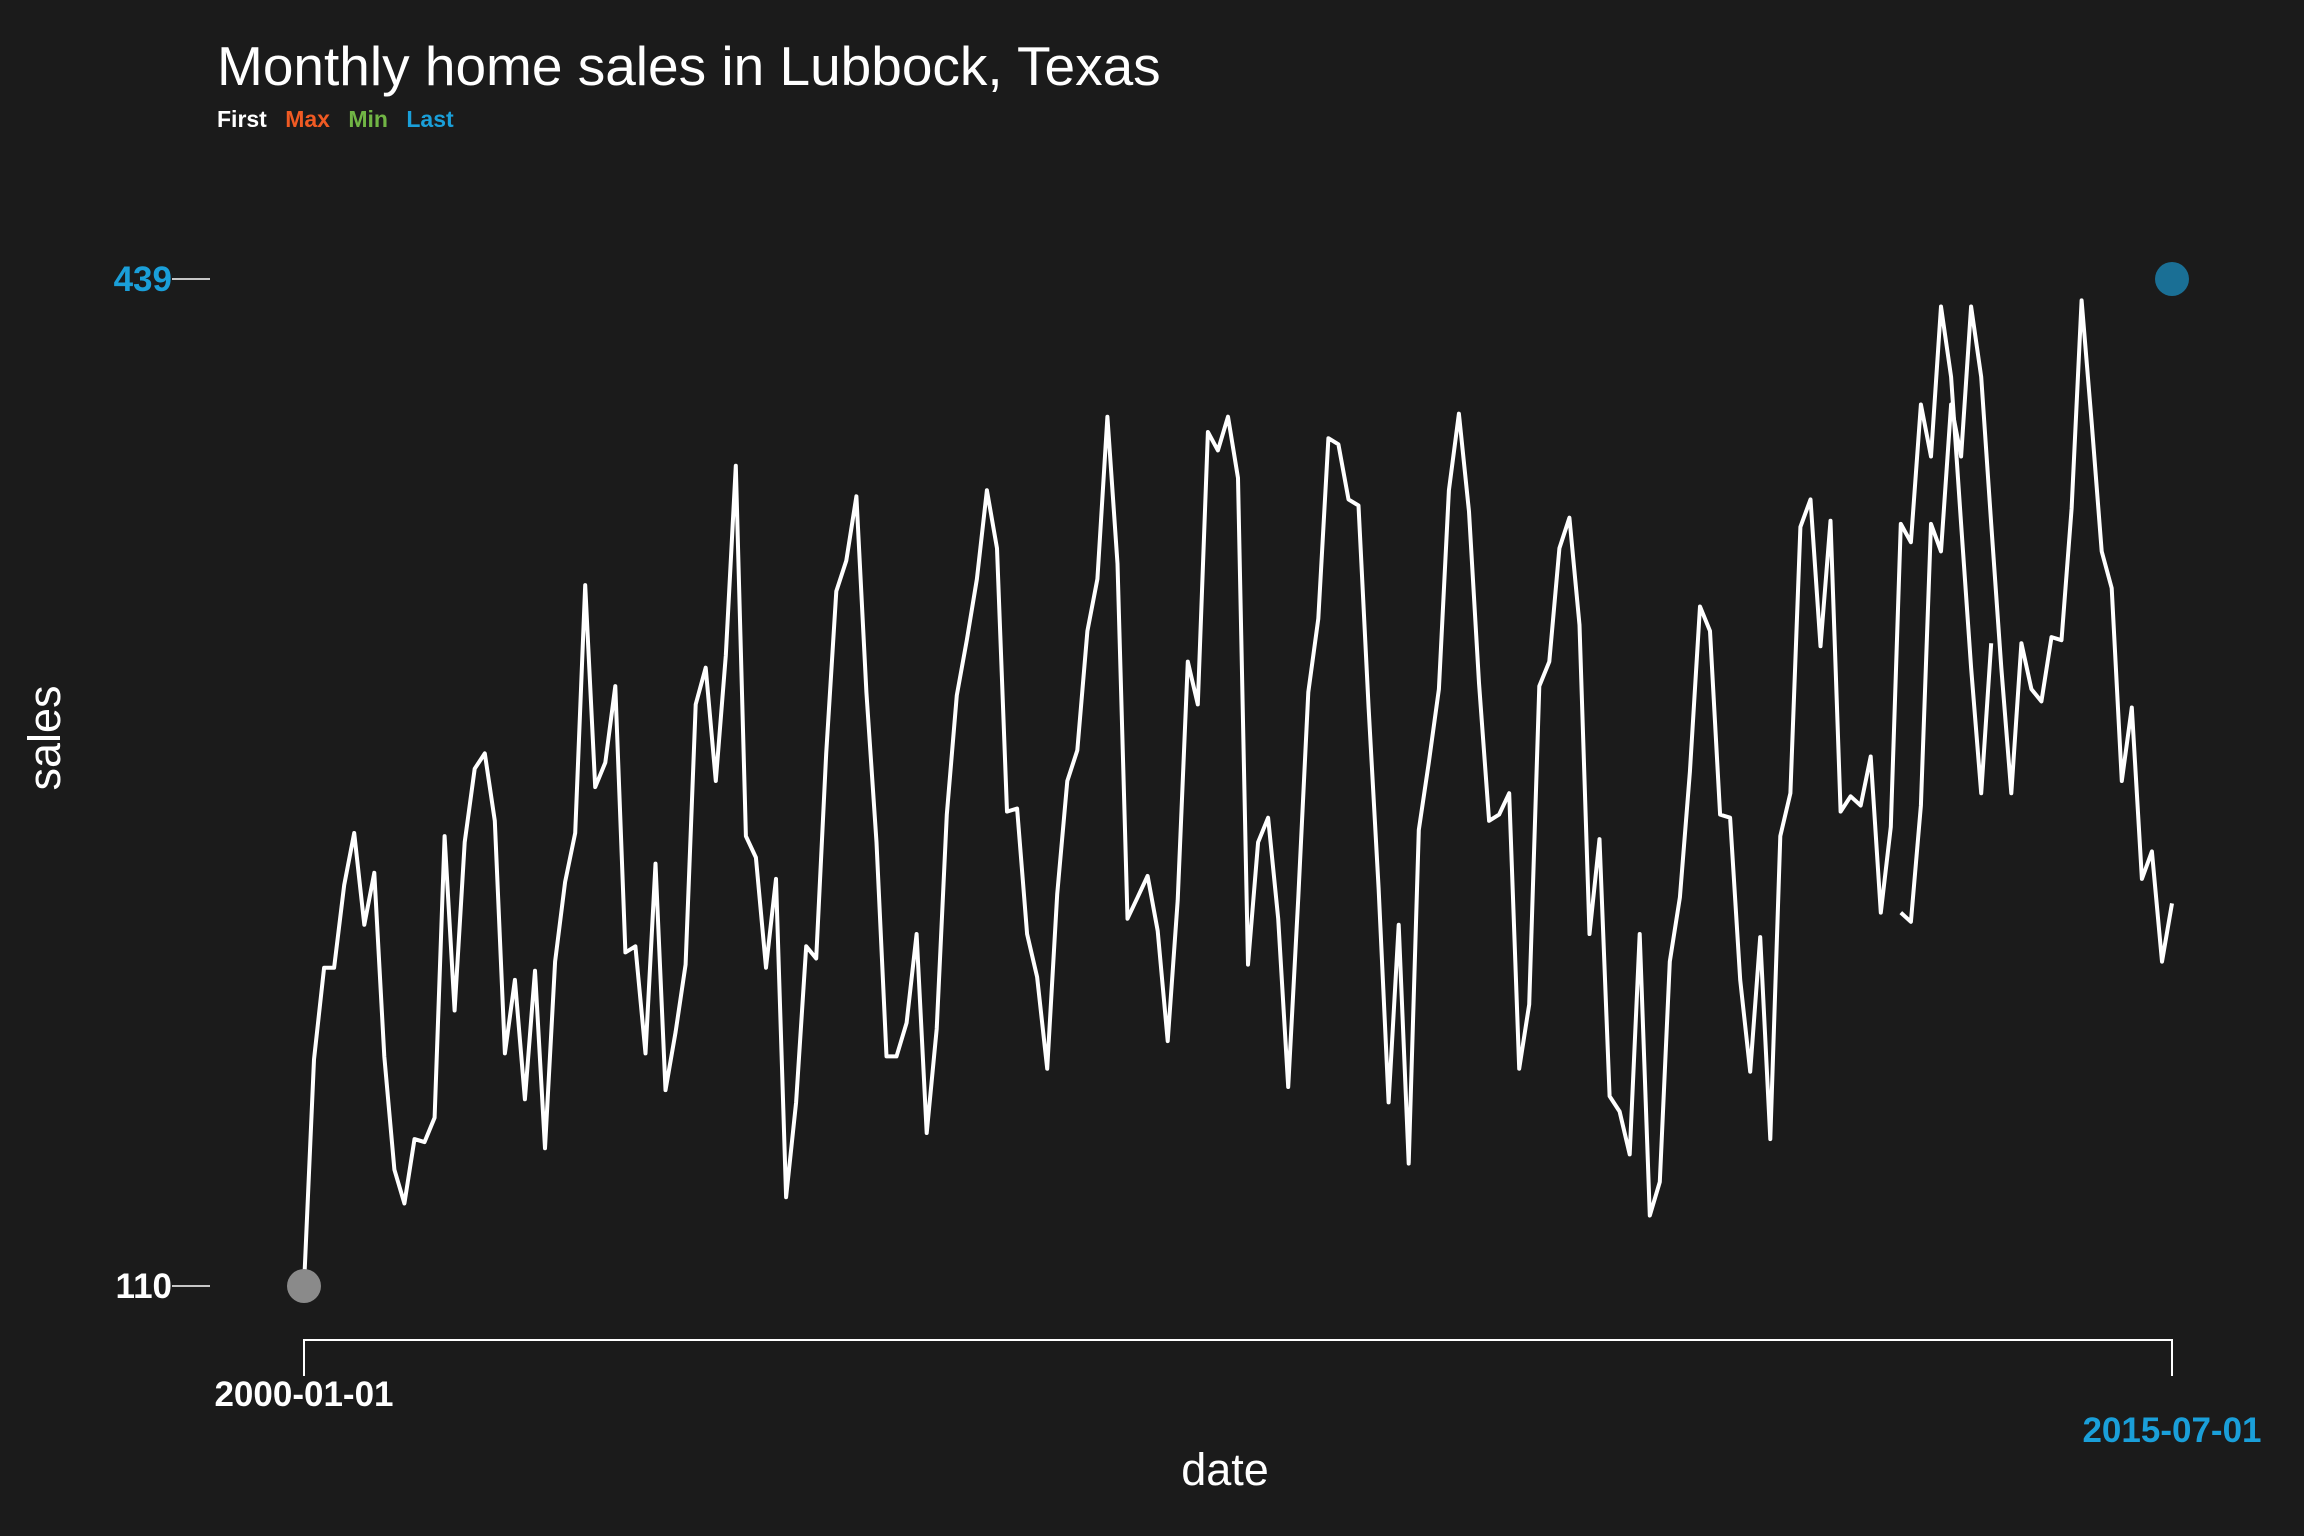  Describe the element at coordinates (368, 119) in the screenshot. I see `legend-min: Min` at that location.